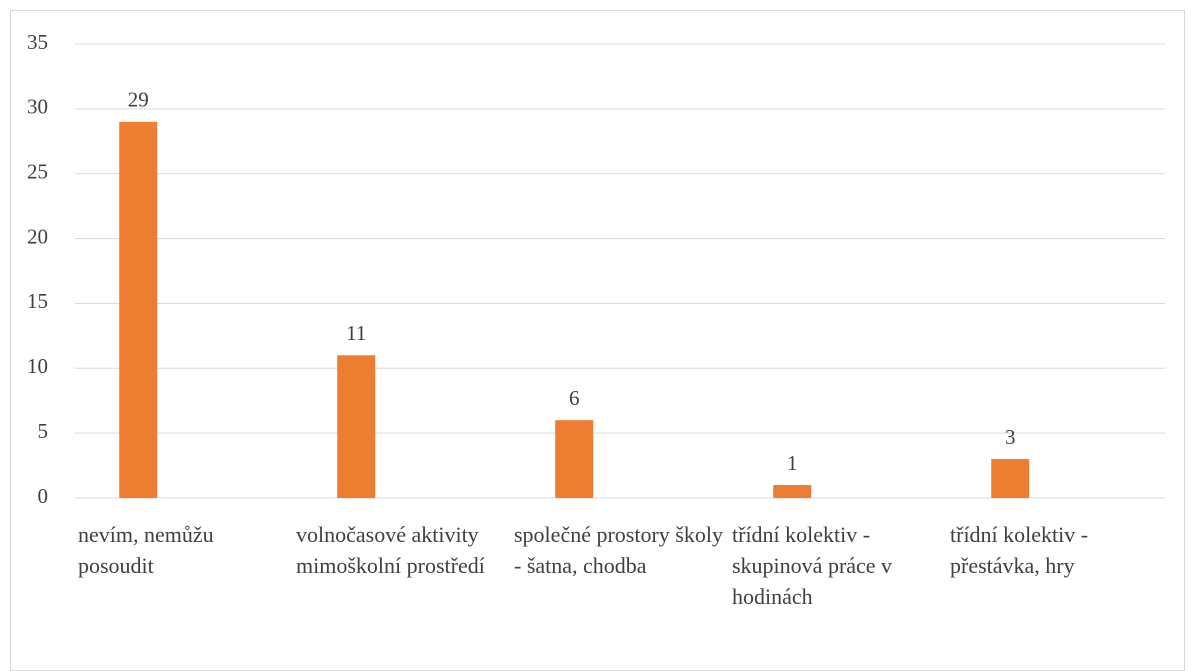 The height and width of the screenshot is (671, 1195). Describe the element at coordinates (37, 172) in the screenshot. I see `y-tick-label: 25` at that location.